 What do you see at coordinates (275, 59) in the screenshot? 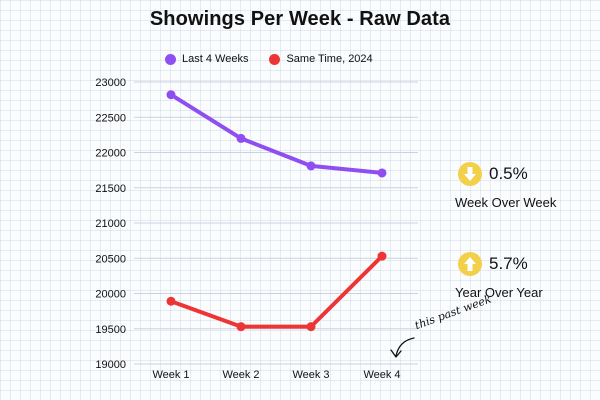
I see `legend-swatch-same-time-2024` at bounding box center [275, 59].